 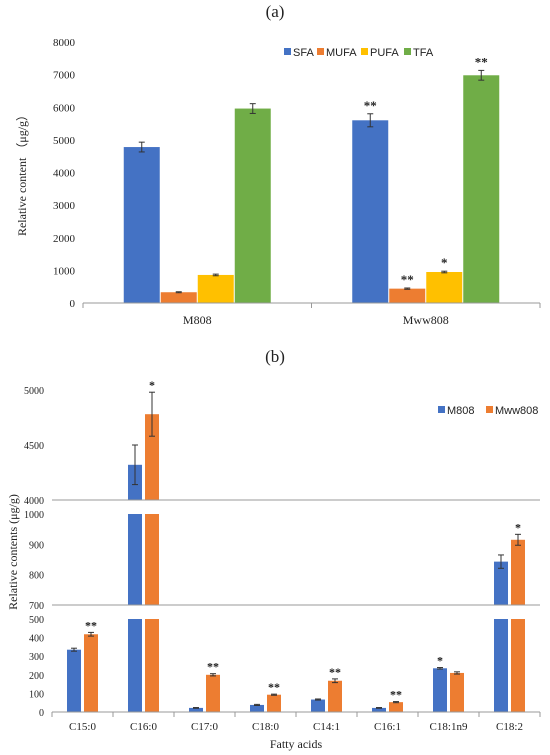 What do you see at coordinates (407, 279) in the screenshot?
I see `panel-a-bar-mufa-mww808-significance: **` at bounding box center [407, 279].